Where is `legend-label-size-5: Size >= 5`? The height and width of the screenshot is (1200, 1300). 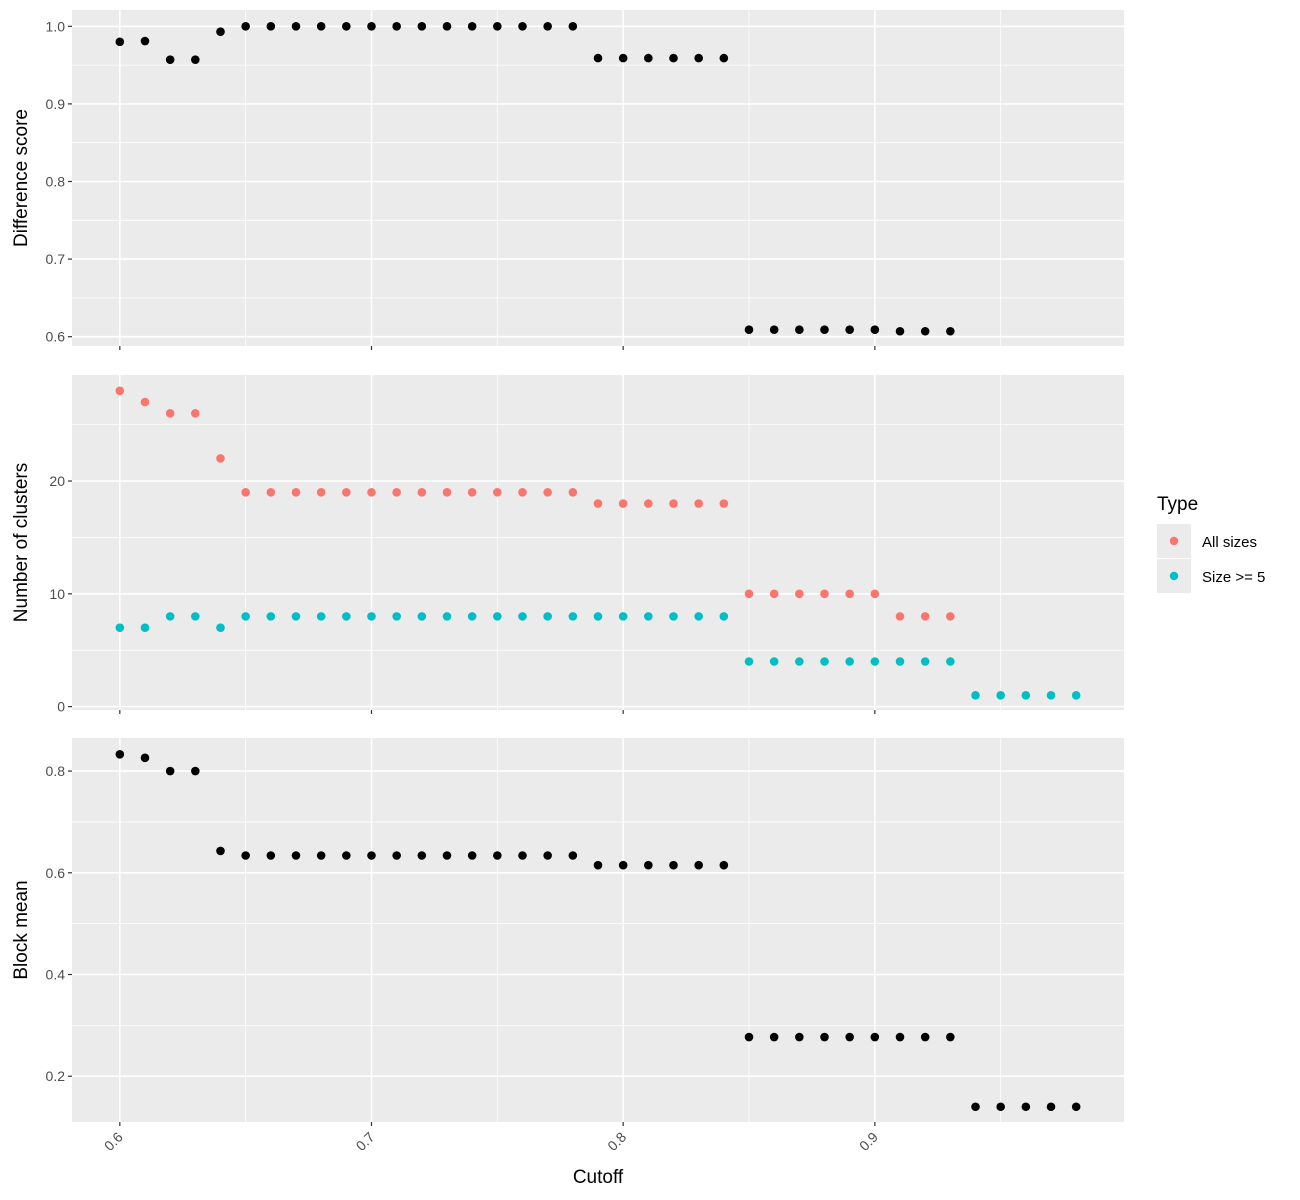 legend-label-size-5: Size >= 5 is located at coordinates (1233, 577).